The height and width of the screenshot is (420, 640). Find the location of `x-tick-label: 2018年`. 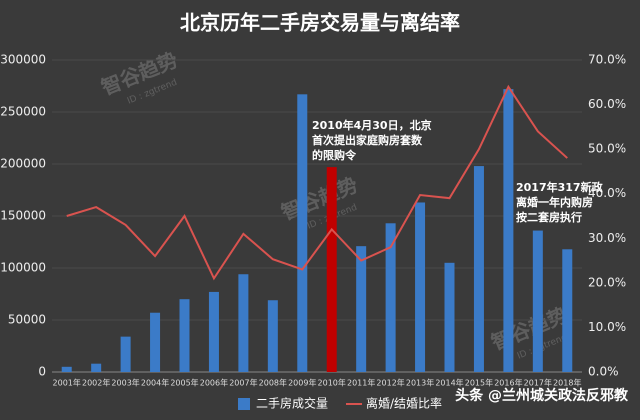

x-tick-label: 2018年 is located at coordinates (567, 383).